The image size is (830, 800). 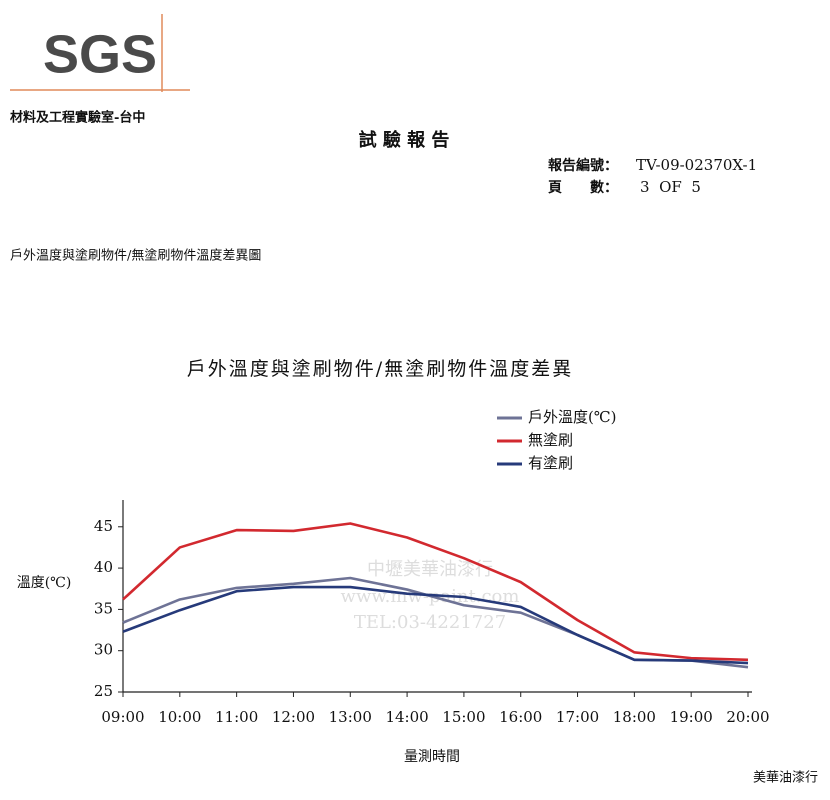 What do you see at coordinates (100, 54) in the screenshot?
I see `logo: SGS` at bounding box center [100, 54].